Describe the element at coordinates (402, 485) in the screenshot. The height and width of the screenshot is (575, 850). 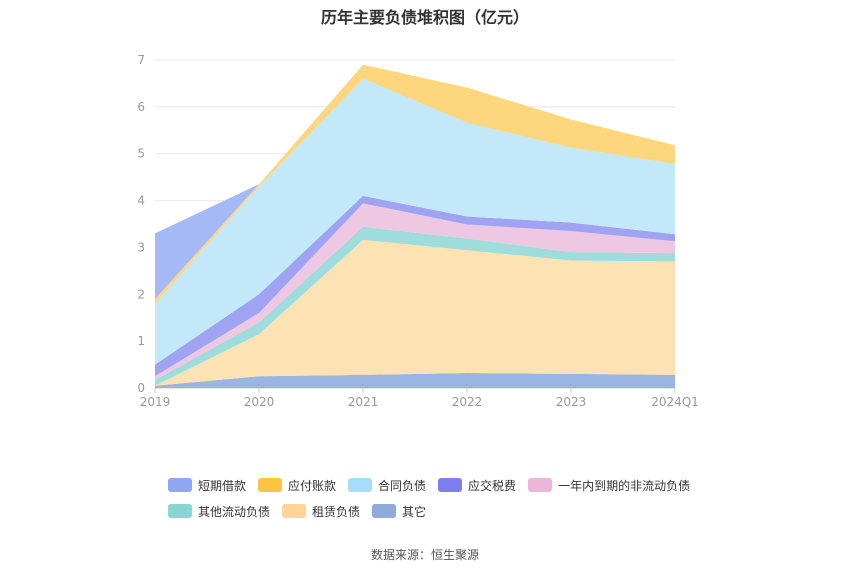
I see `legend-label: 合同负债` at that location.